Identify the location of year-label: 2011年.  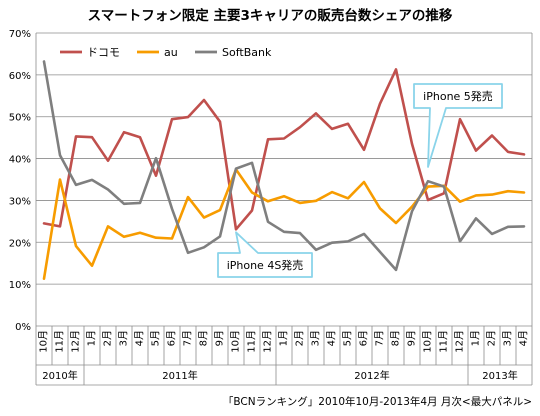
(179, 375).